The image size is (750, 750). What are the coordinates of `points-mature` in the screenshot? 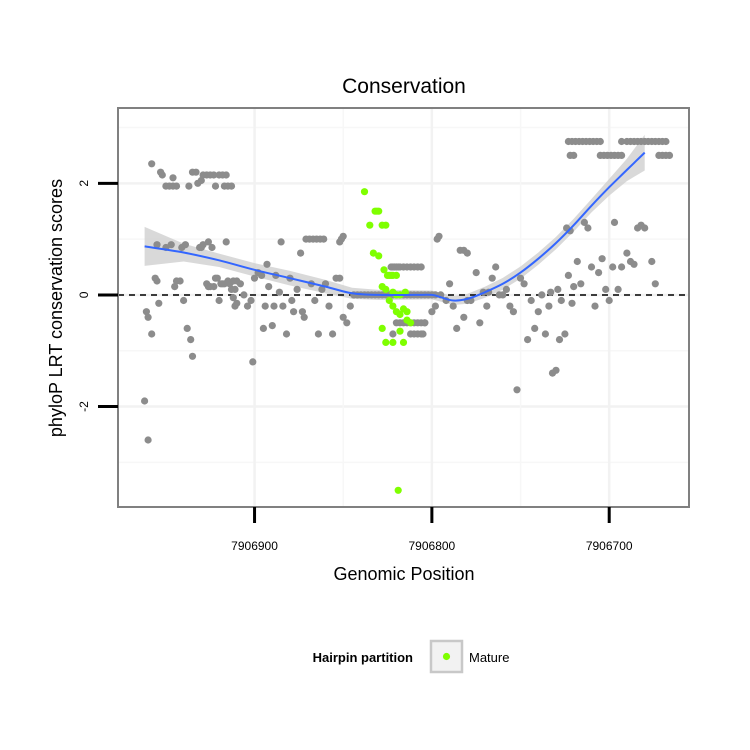 It's located at (387, 341).